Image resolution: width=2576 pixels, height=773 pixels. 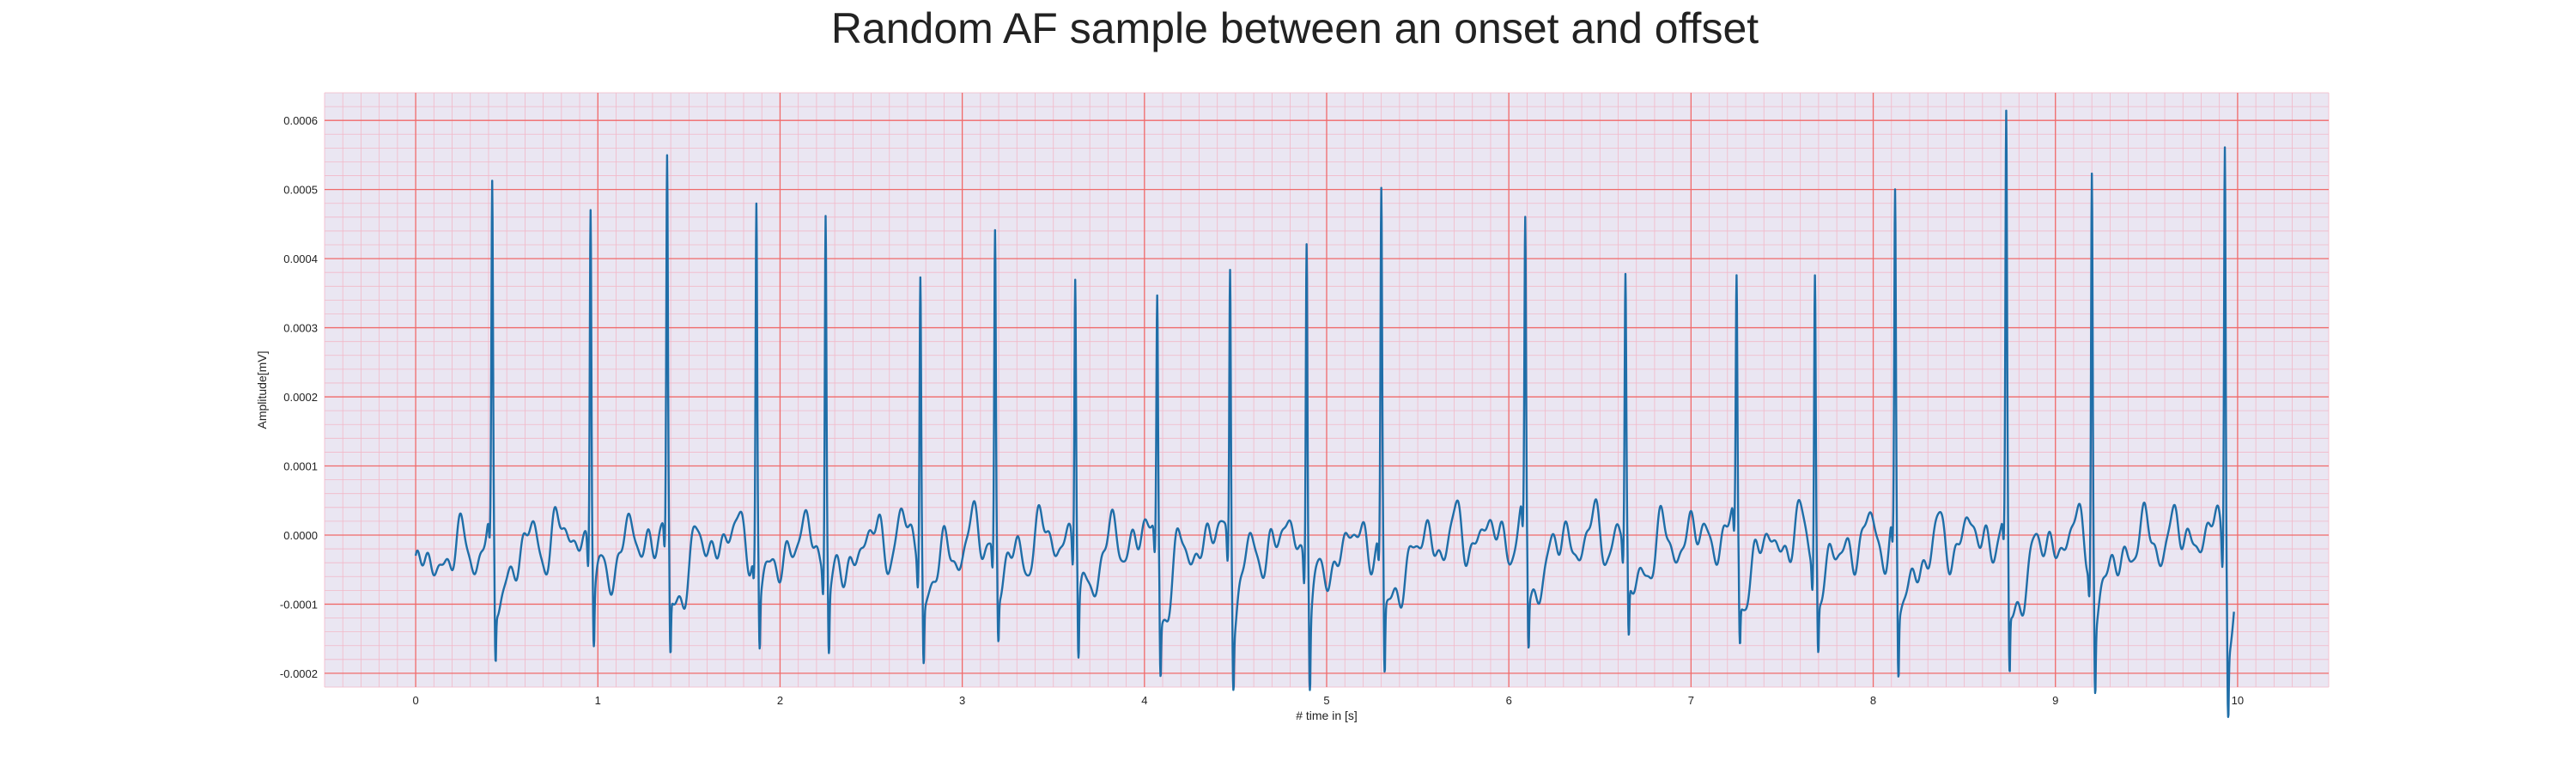 I want to click on y-tick-label: 0.0004, so click(x=301, y=259).